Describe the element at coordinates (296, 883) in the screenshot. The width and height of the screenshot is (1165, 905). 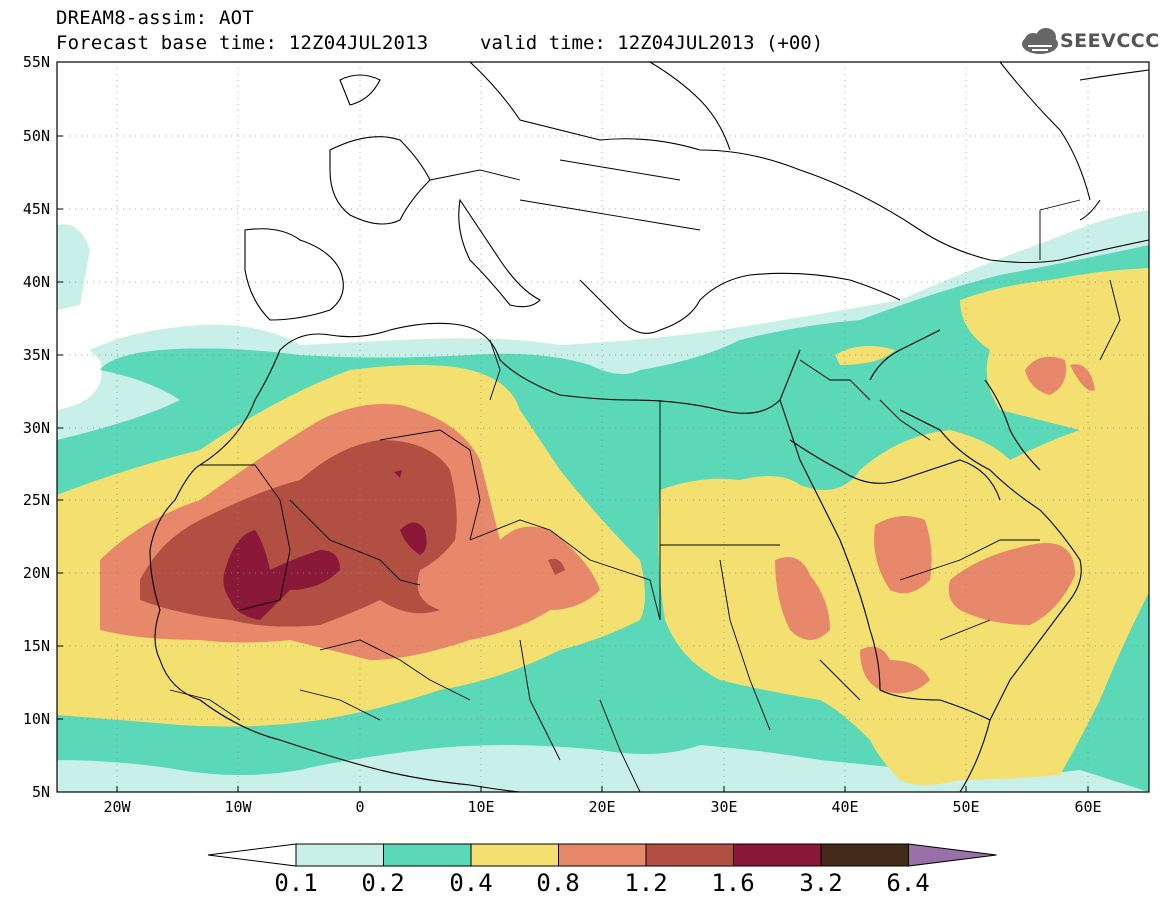
I see `colorbar-label: 0.1` at that location.